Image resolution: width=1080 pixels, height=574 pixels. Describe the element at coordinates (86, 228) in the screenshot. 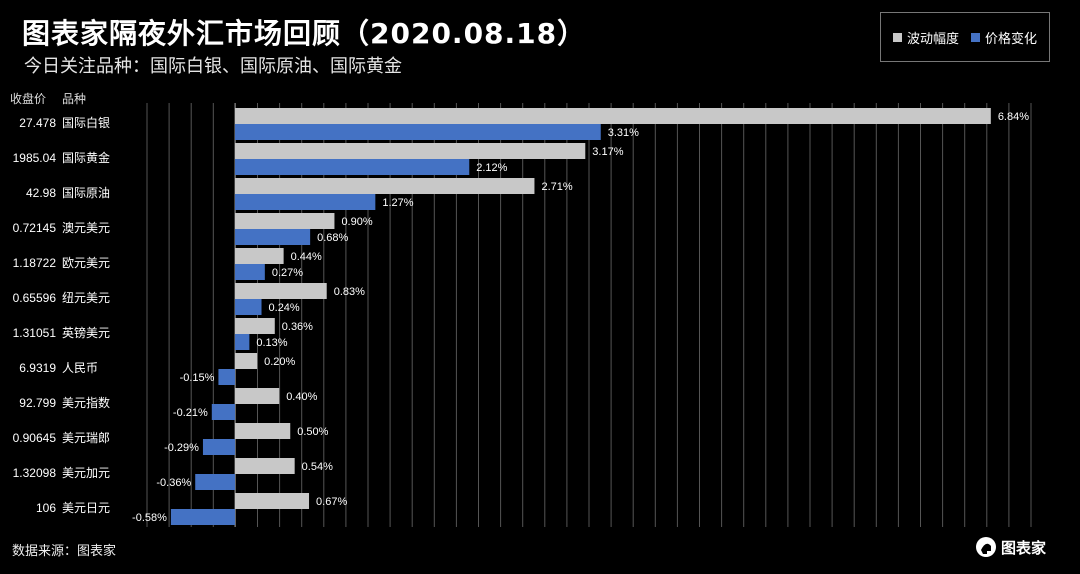

I see `category-label: 澳元美元` at that location.